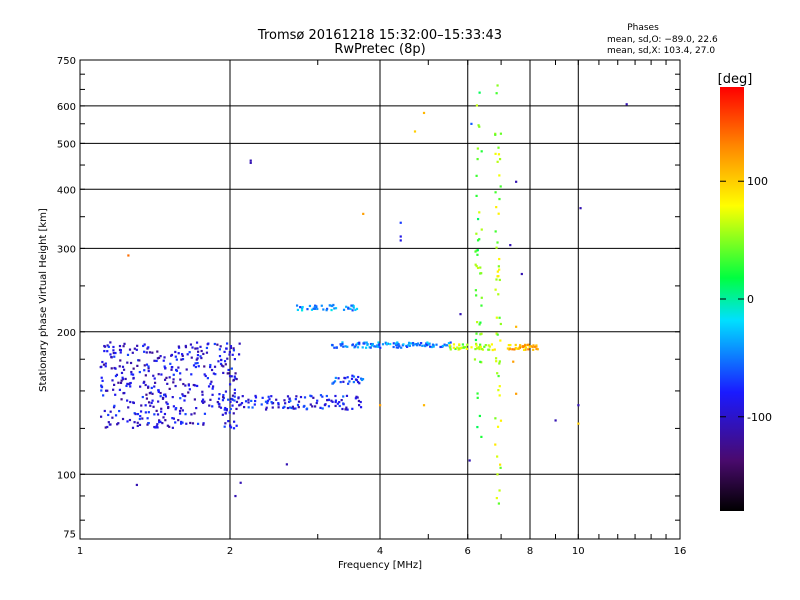 Image resolution: width=800 pixels, height=600 pixels. I want to click on colorbar-label: [deg], so click(735, 79).